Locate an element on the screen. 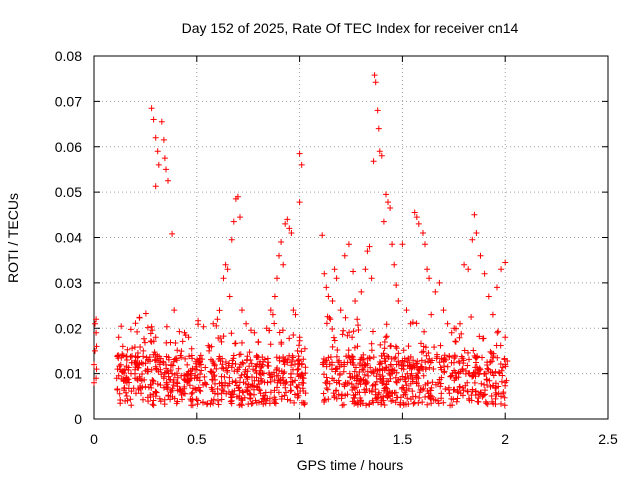 The height and width of the screenshot is (480, 640). y-tick-label: 0.08 is located at coordinates (68, 56).